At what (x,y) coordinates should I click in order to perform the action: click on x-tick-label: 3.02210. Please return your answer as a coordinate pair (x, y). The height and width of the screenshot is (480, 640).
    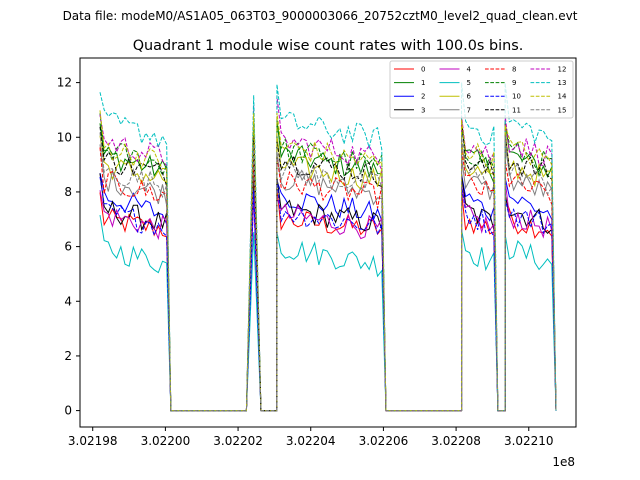
    Looking at the image, I should click on (529, 441).